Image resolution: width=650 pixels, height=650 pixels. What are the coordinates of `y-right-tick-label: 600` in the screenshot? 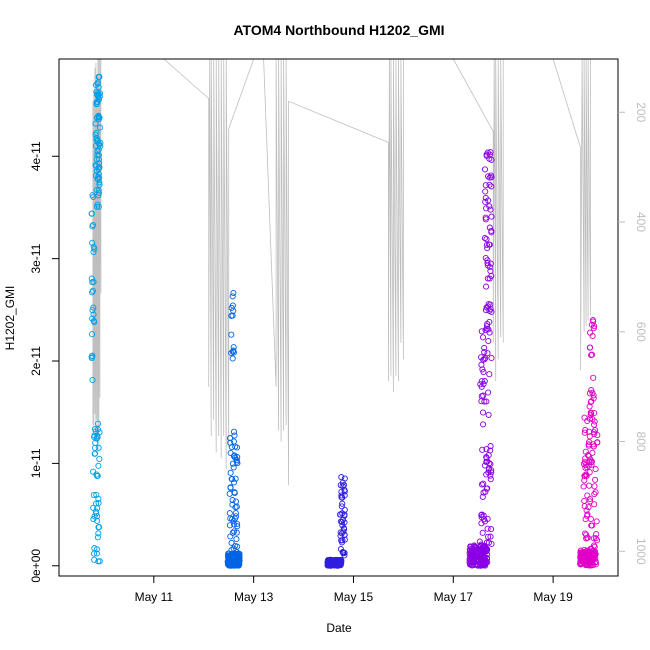 It's located at (641, 332).